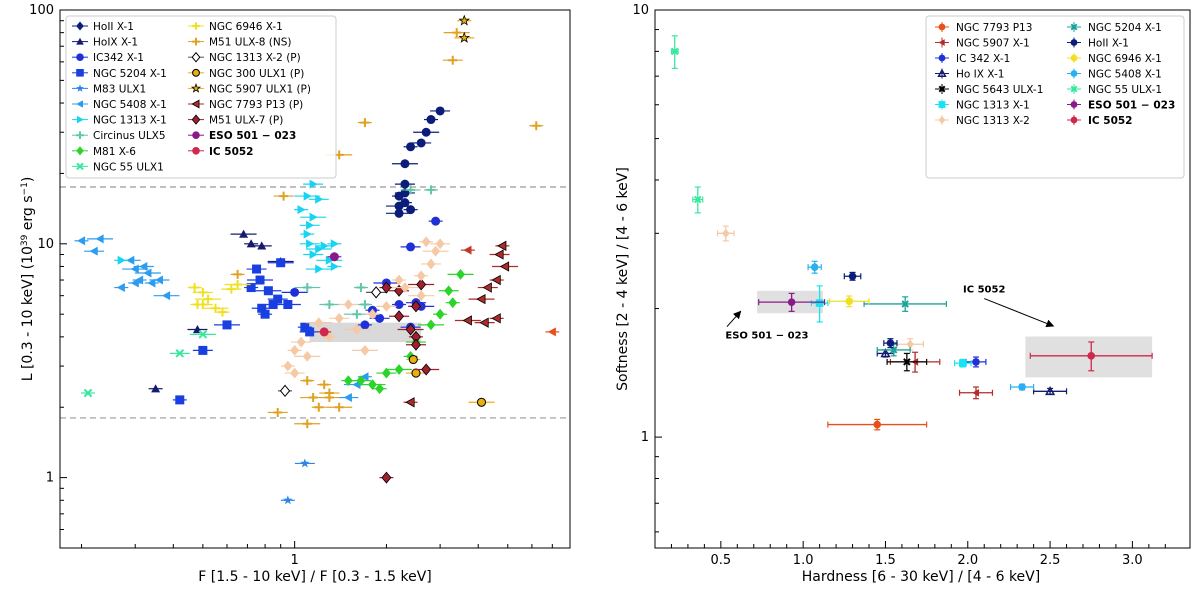 The image size is (1200, 590). I want to click on right-y-tick-label: 1, so click(645, 437).